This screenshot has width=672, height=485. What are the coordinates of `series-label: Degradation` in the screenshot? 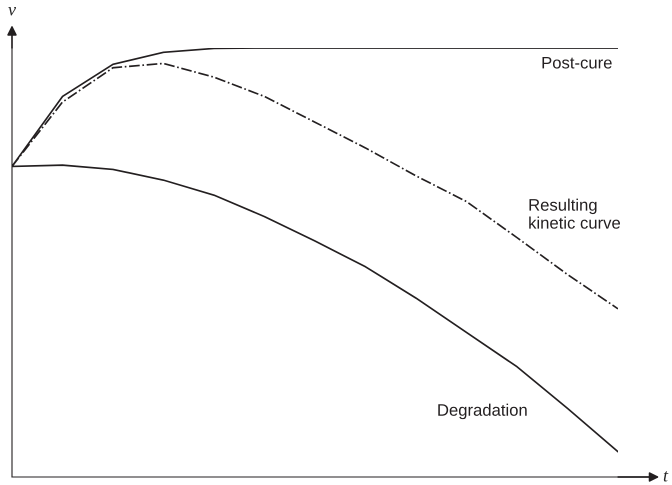 It's located at (482, 412).